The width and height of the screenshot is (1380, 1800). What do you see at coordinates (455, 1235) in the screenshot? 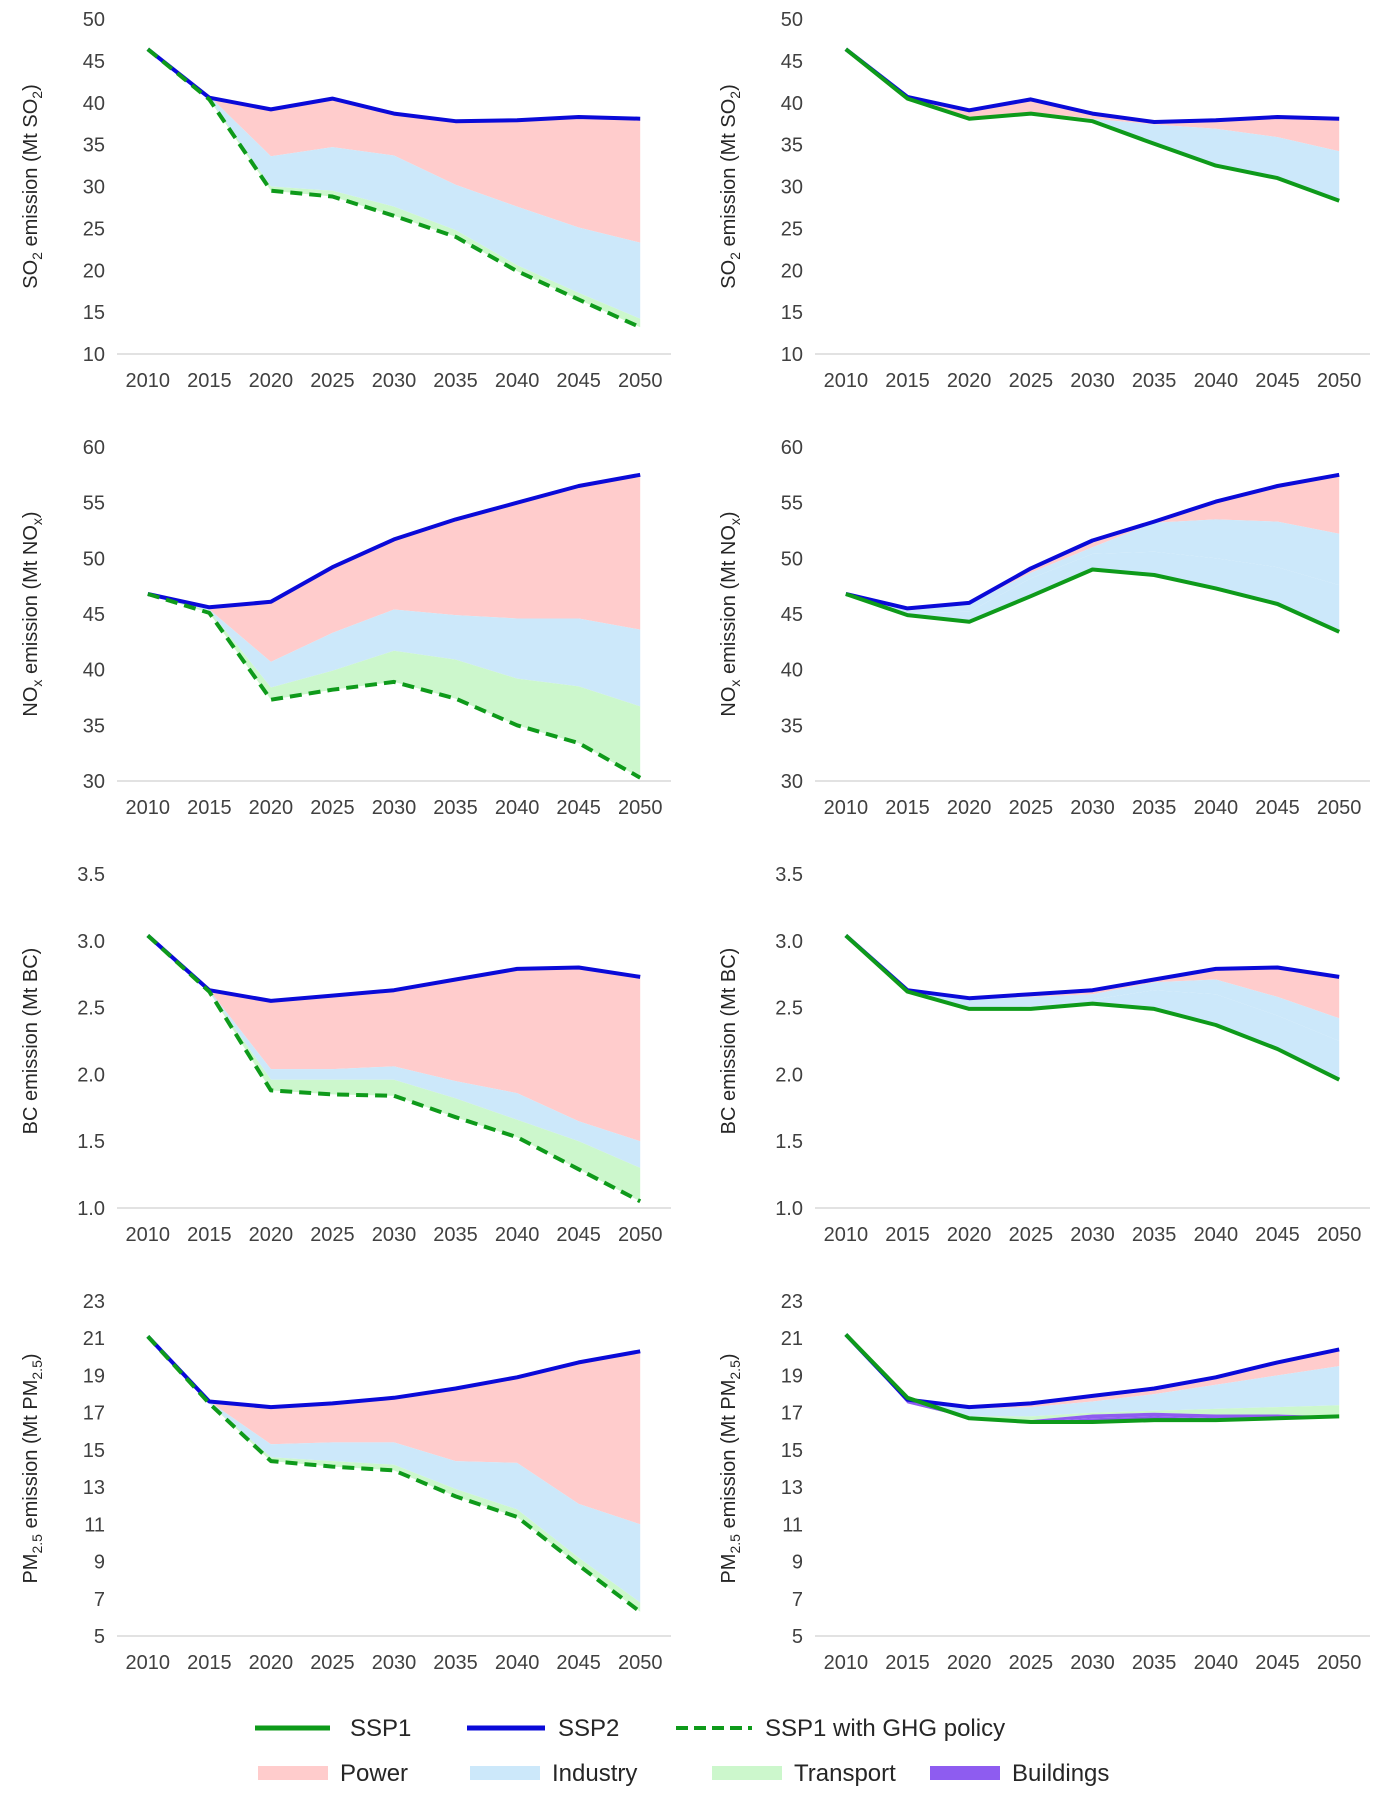
I see `bc-left-x-tick-label: 2035` at bounding box center [455, 1235].